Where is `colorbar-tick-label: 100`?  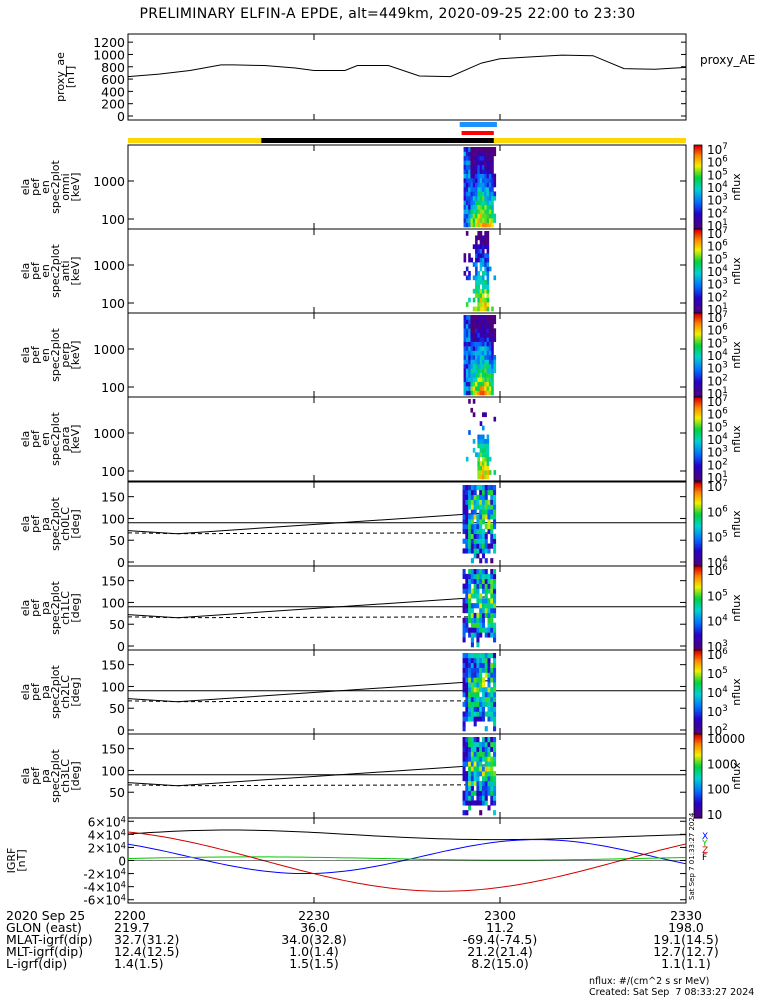 colorbar-tick-label: 100 is located at coordinates (718, 790).